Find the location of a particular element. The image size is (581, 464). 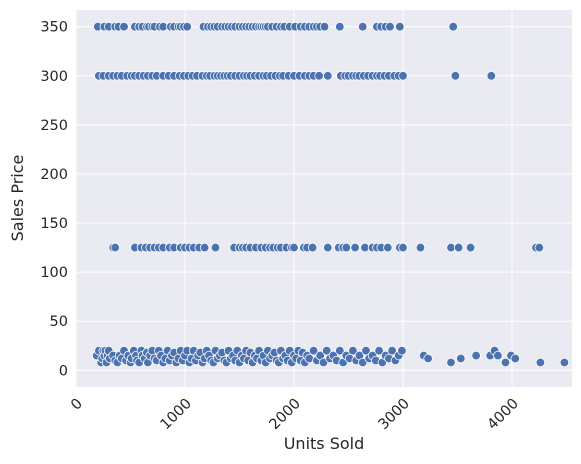

x-tick-label: 2000 is located at coordinates (285, 414).